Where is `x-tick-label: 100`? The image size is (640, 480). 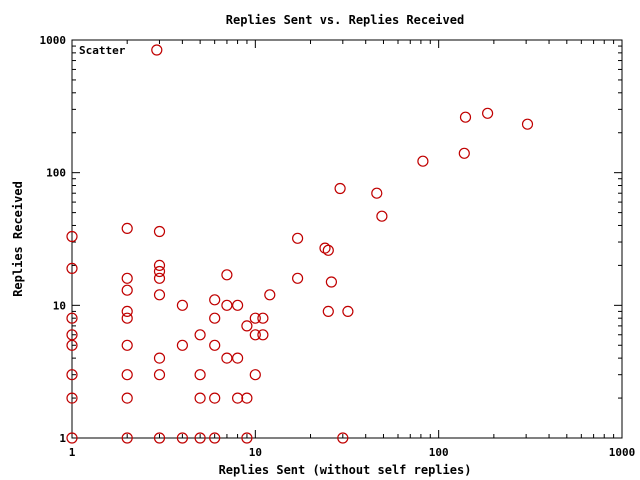
x-tick-label: 100 is located at coordinates (439, 452).